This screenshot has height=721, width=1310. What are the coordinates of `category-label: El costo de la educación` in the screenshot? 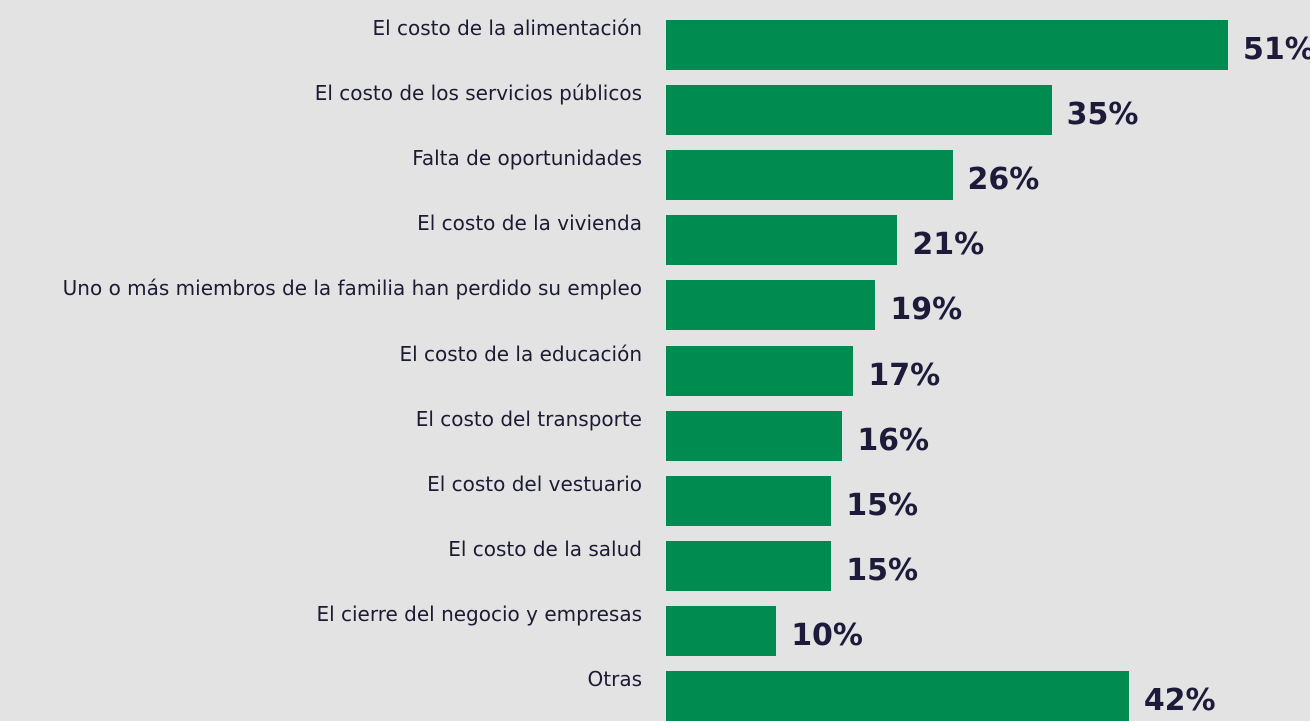 It's located at (520, 353).